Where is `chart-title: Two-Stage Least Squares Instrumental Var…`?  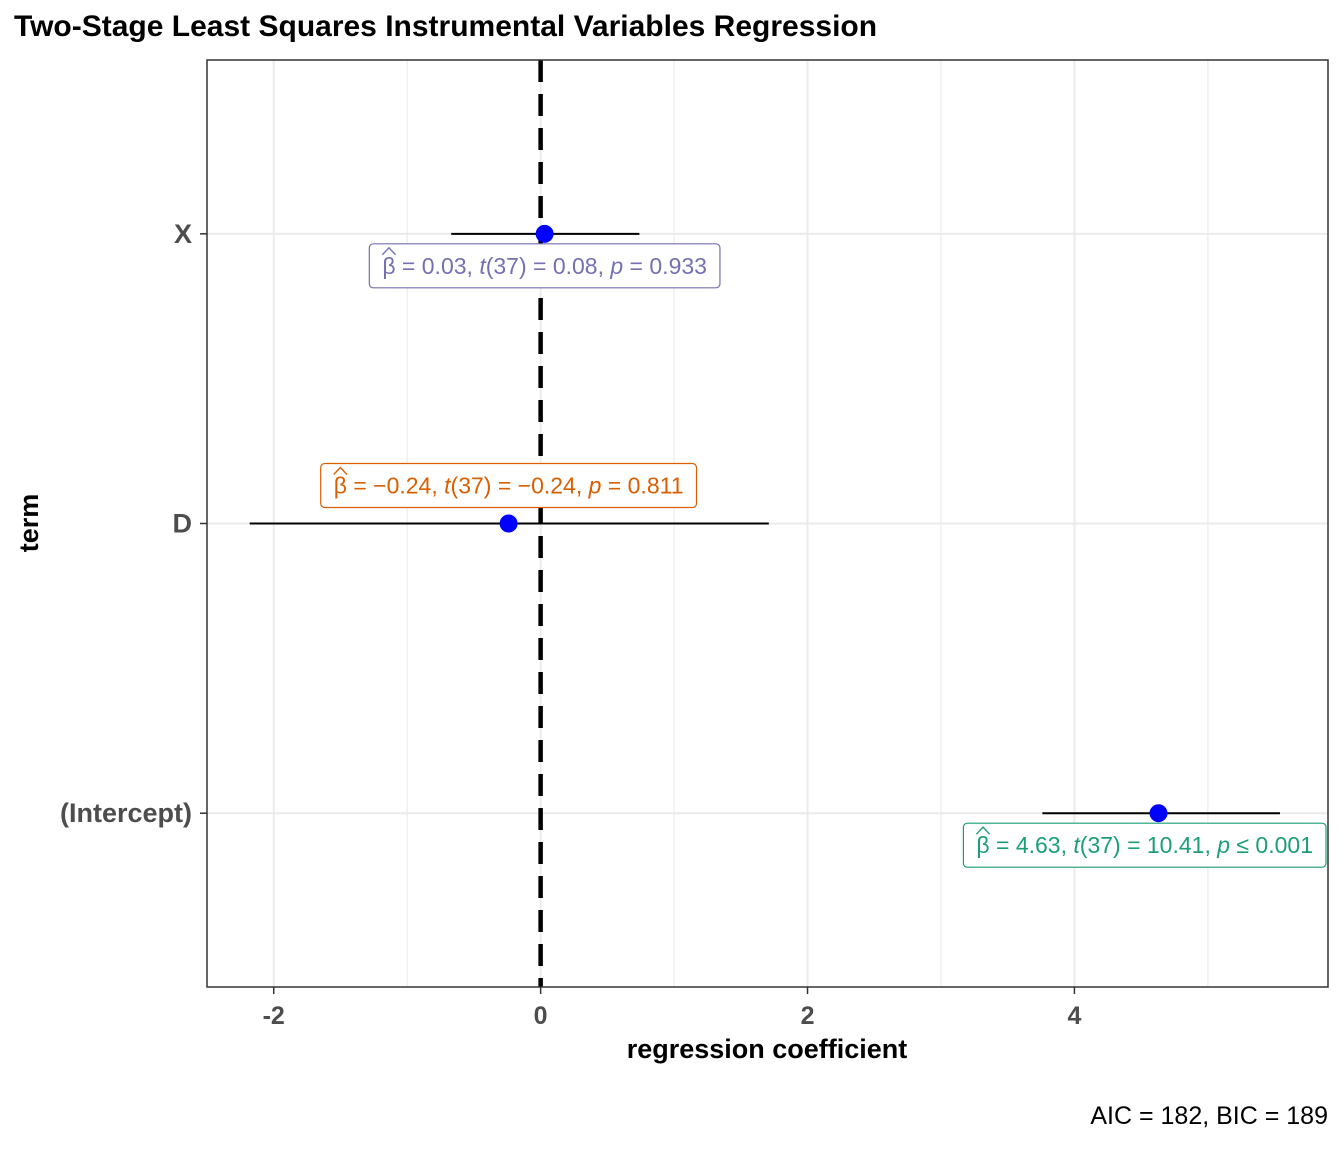 chart-title: Two-Stage Least Squares Instrumental Var… is located at coordinates (446, 26).